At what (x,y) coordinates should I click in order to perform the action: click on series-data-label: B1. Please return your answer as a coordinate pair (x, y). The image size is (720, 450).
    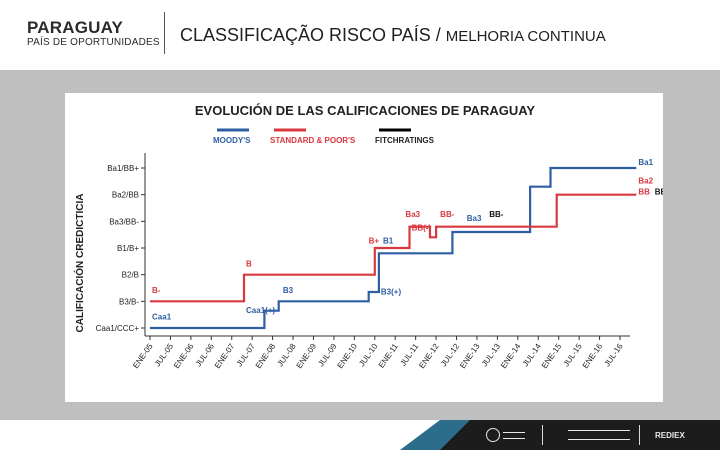
    Looking at the image, I should click on (388, 241).